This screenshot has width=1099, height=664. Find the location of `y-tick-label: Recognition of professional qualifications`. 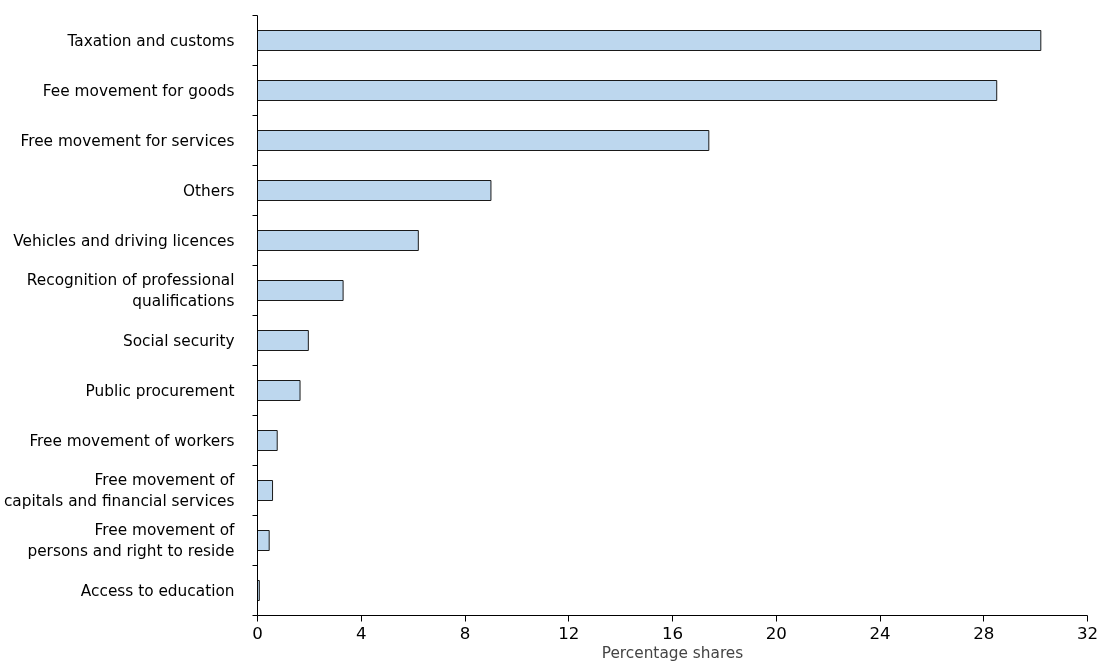

y-tick-label: Recognition of professional qualifications is located at coordinates (130, 290).